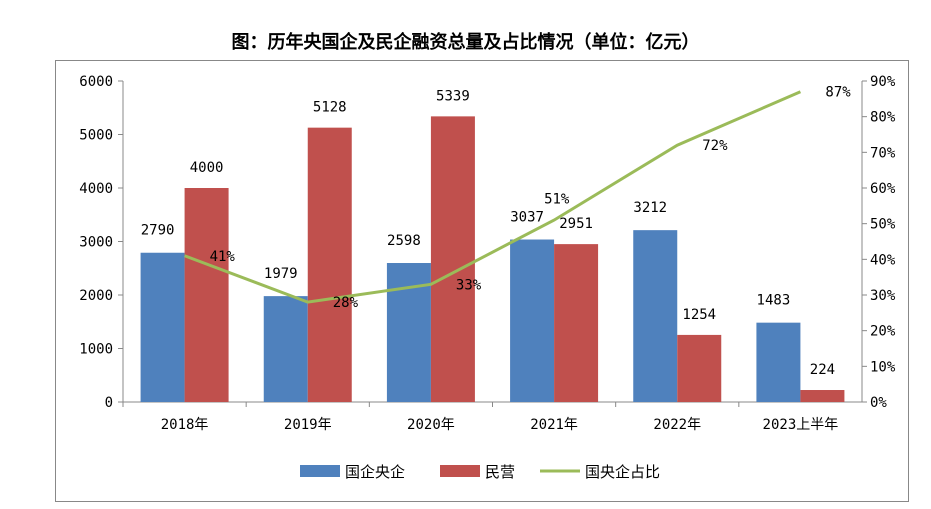 This screenshot has width=931, height=509. What do you see at coordinates (453, 96) in the screenshot?
I see `bar-data-label: 5339` at bounding box center [453, 96].